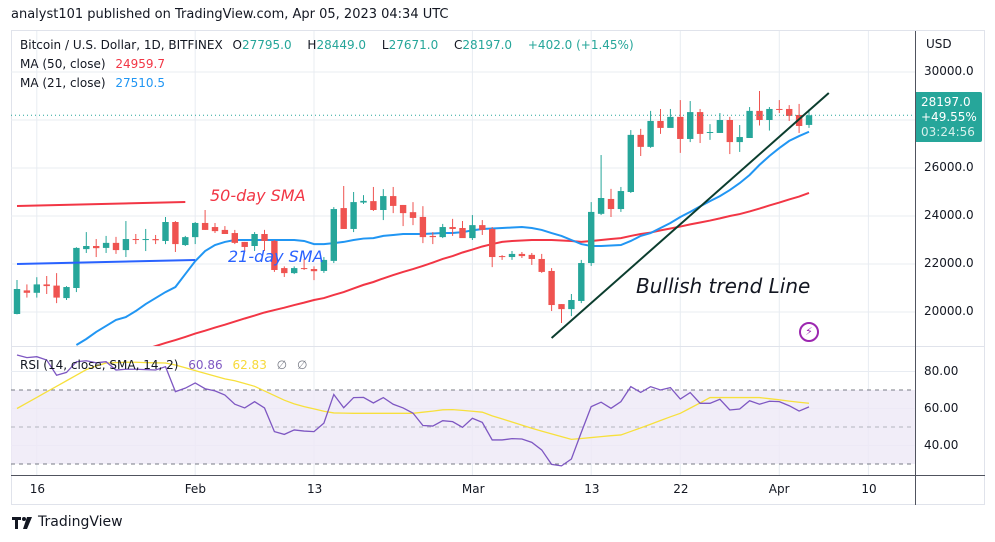 The image size is (995, 542). What do you see at coordinates (95, 83) in the screenshot?
I see `ma21-legend: MA (21, close) 27510.5` at bounding box center [95, 83].